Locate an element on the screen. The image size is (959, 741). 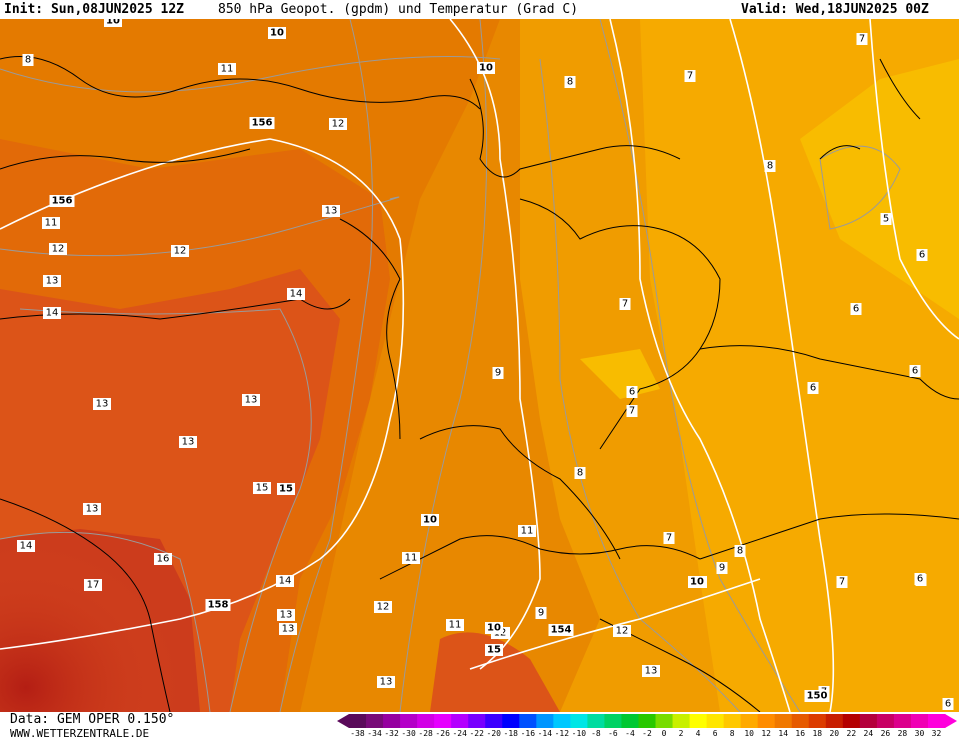
isotherm-value-label-text: 8 is located at coordinates (740, 551).